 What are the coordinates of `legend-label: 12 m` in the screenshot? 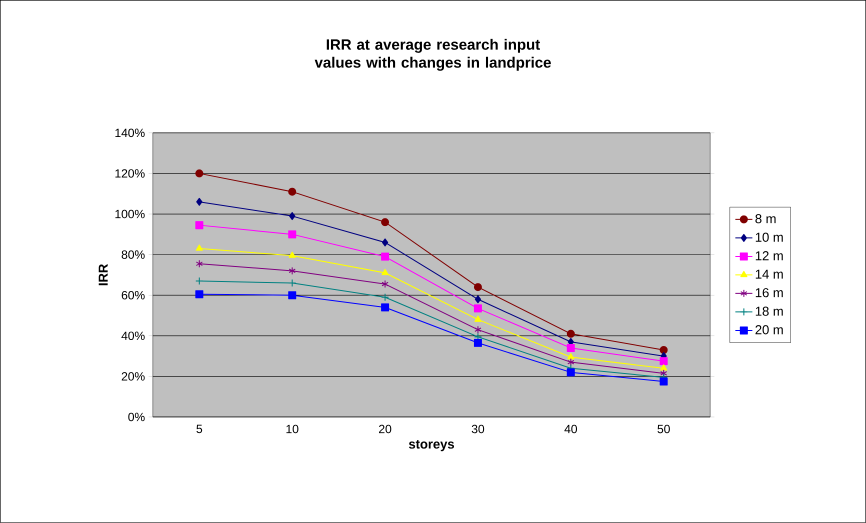 It's located at (769, 255).